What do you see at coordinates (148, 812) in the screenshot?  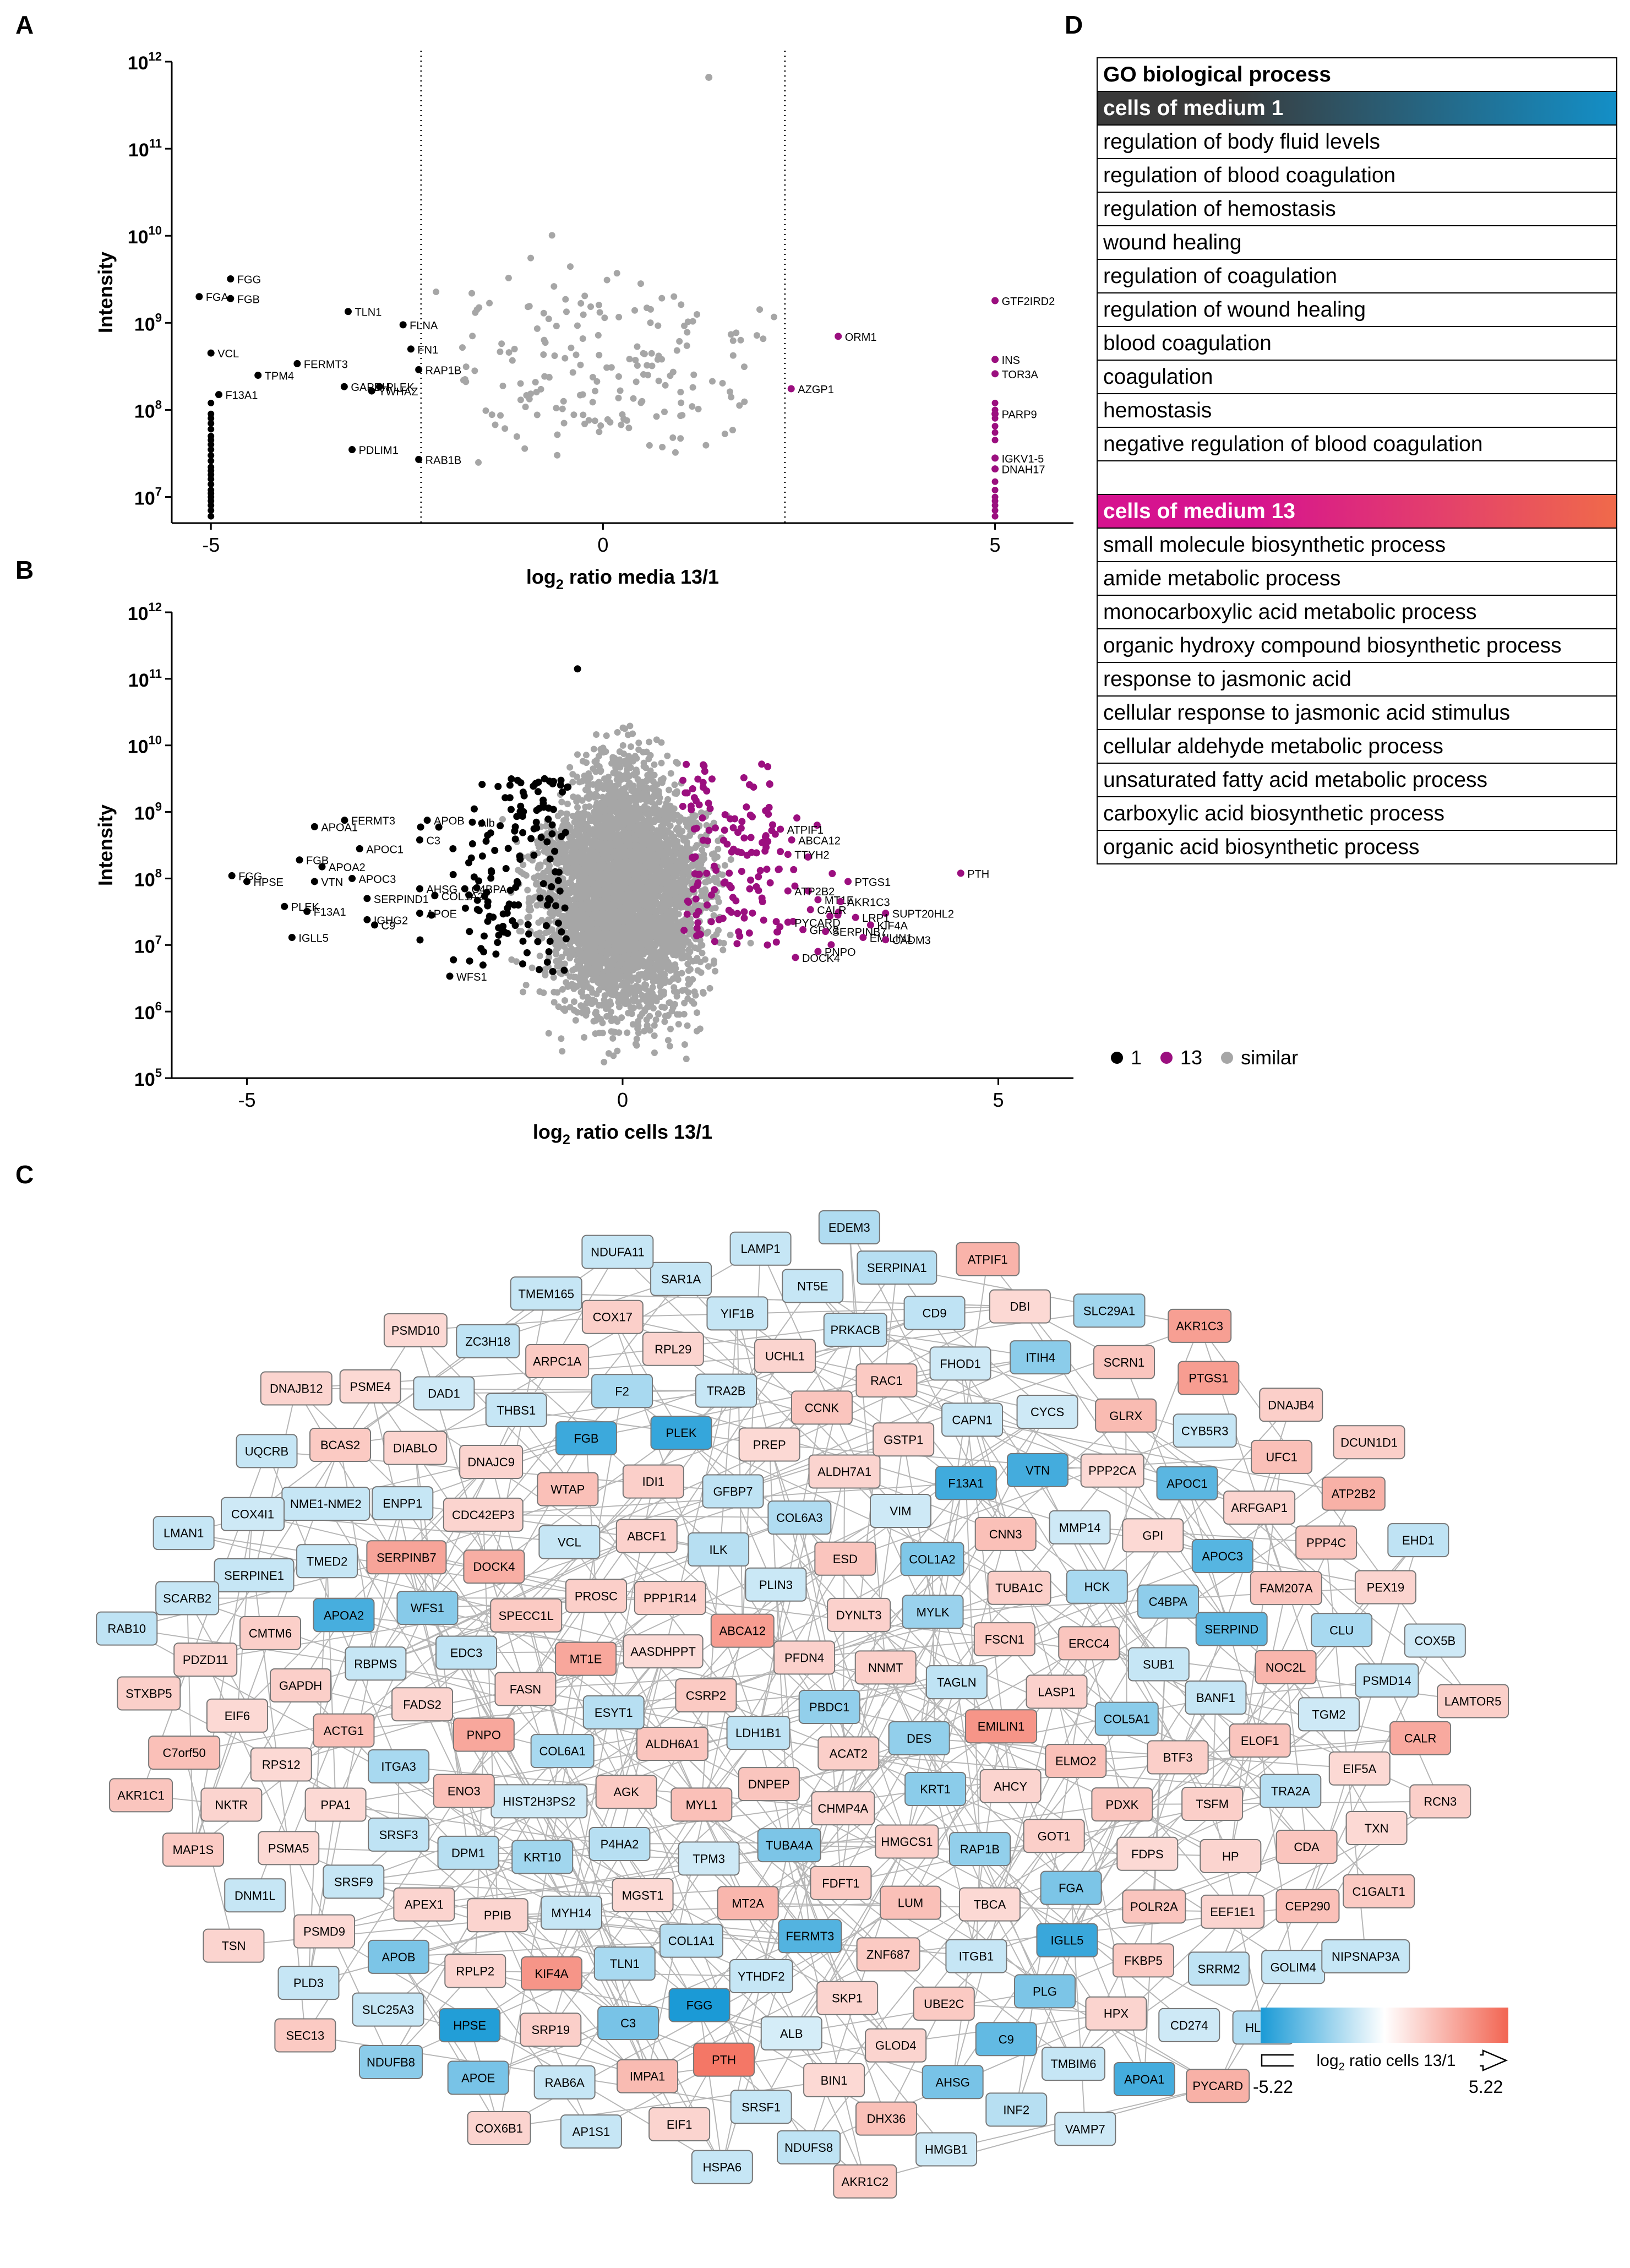 I see `y-tick-label: 10⁹` at bounding box center [148, 812].